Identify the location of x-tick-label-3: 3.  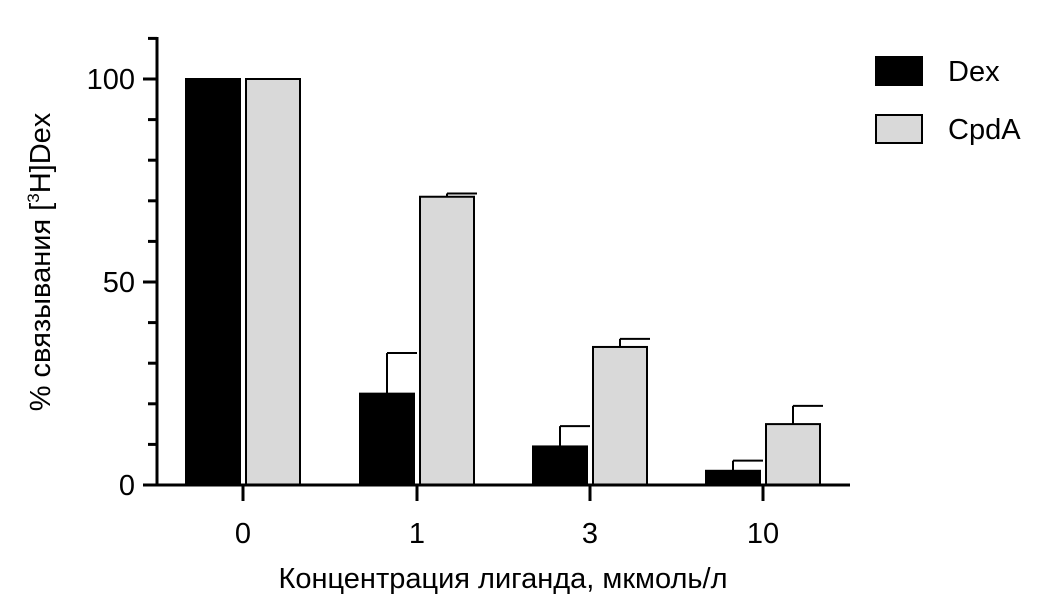
(590, 534).